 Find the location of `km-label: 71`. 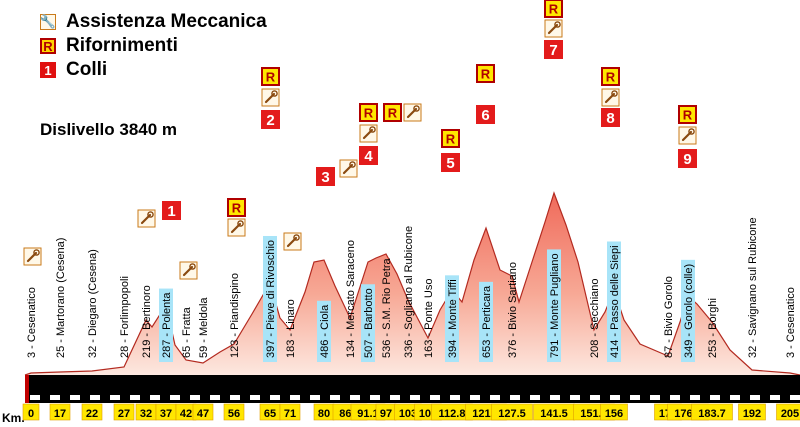

km-label: 71 is located at coordinates (290, 414).